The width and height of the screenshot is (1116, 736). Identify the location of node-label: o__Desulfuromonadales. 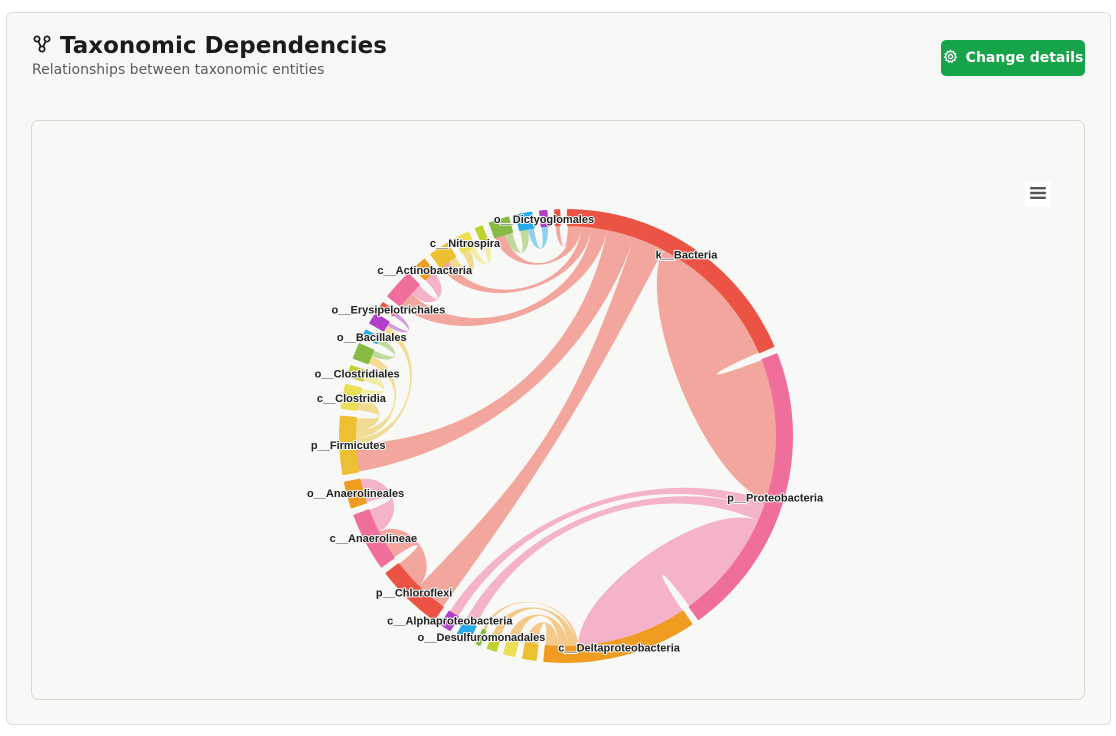
(482, 638).